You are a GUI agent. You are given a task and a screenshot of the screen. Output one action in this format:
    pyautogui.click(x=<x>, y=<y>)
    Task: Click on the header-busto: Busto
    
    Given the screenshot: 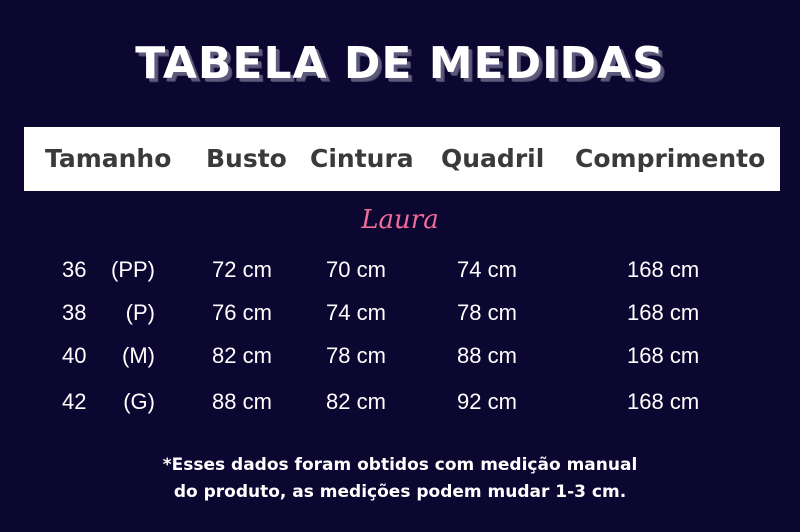 What is the action you would take?
    pyautogui.click(x=246, y=158)
    